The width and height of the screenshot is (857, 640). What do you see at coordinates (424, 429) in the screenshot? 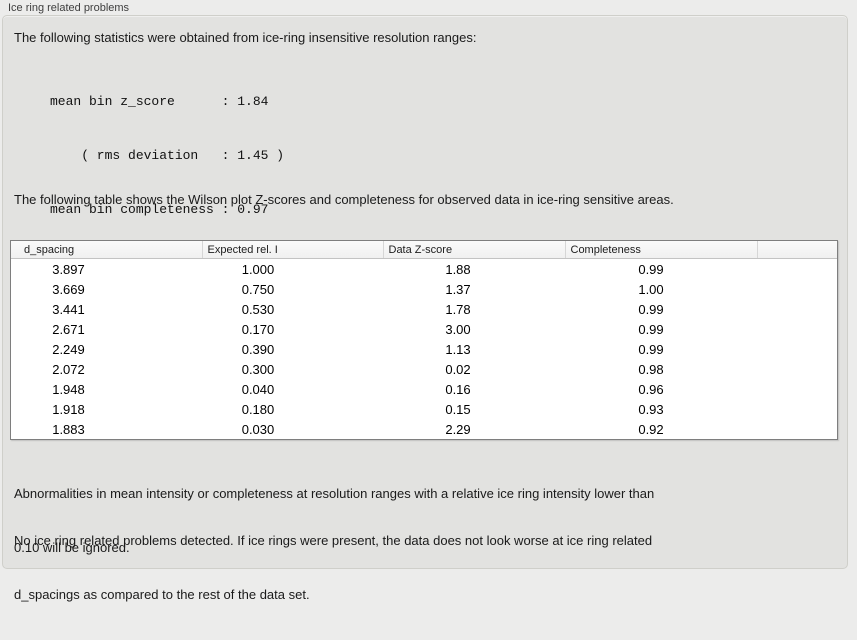
I see `table-row: 1.883 0.030 2.29 0.92` at bounding box center [424, 429].